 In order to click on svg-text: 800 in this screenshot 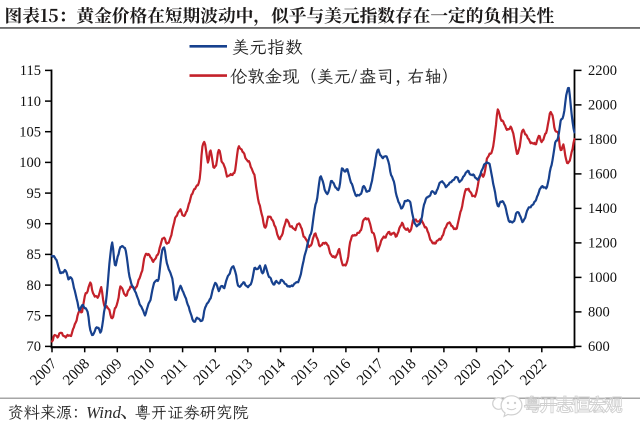, I will do `click(599, 313)`.